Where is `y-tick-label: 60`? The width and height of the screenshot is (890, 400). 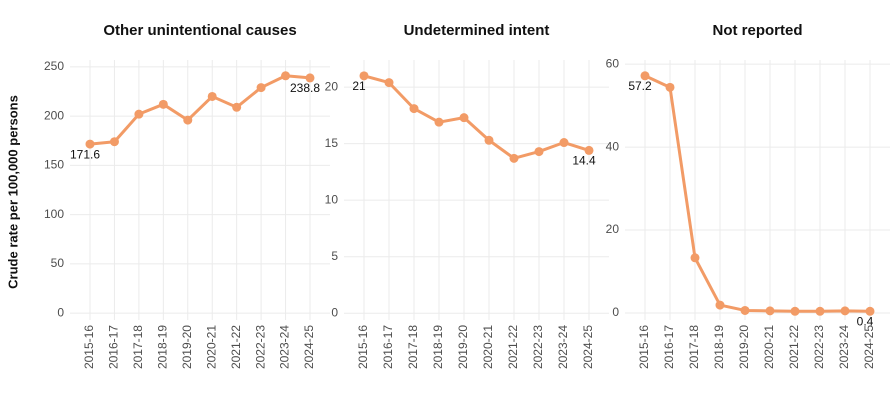 y-tick-label: 60 is located at coordinates (613, 63).